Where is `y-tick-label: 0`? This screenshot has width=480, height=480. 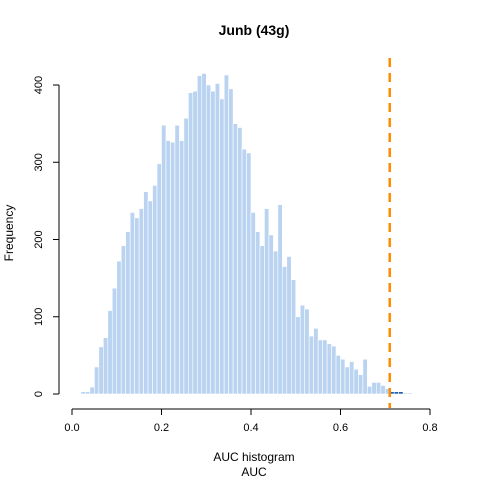 y-tick-label: 0 is located at coordinates (39, 394).